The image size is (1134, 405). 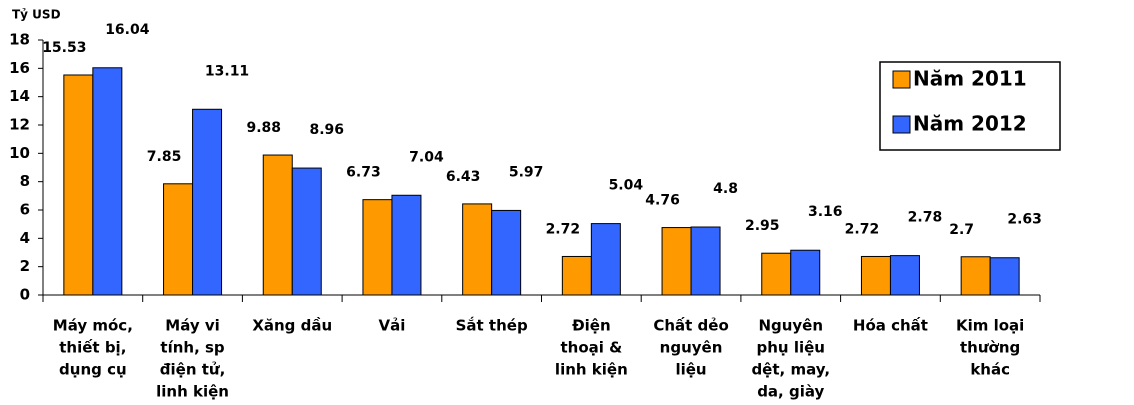 What do you see at coordinates (526, 172) in the screenshot?
I see `data-label: 5.97` at bounding box center [526, 172].